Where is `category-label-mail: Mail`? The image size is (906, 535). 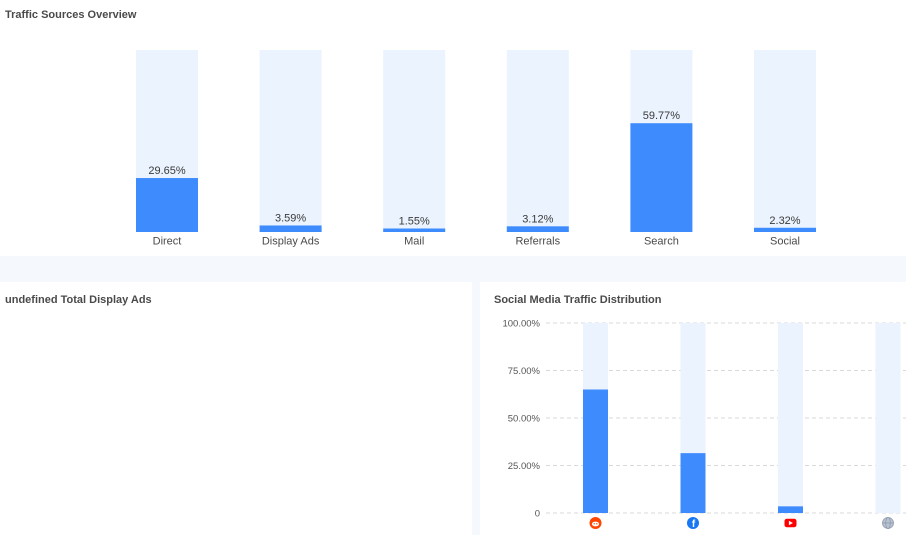 category-label-mail: Mail is located at coordinates (414, 242).